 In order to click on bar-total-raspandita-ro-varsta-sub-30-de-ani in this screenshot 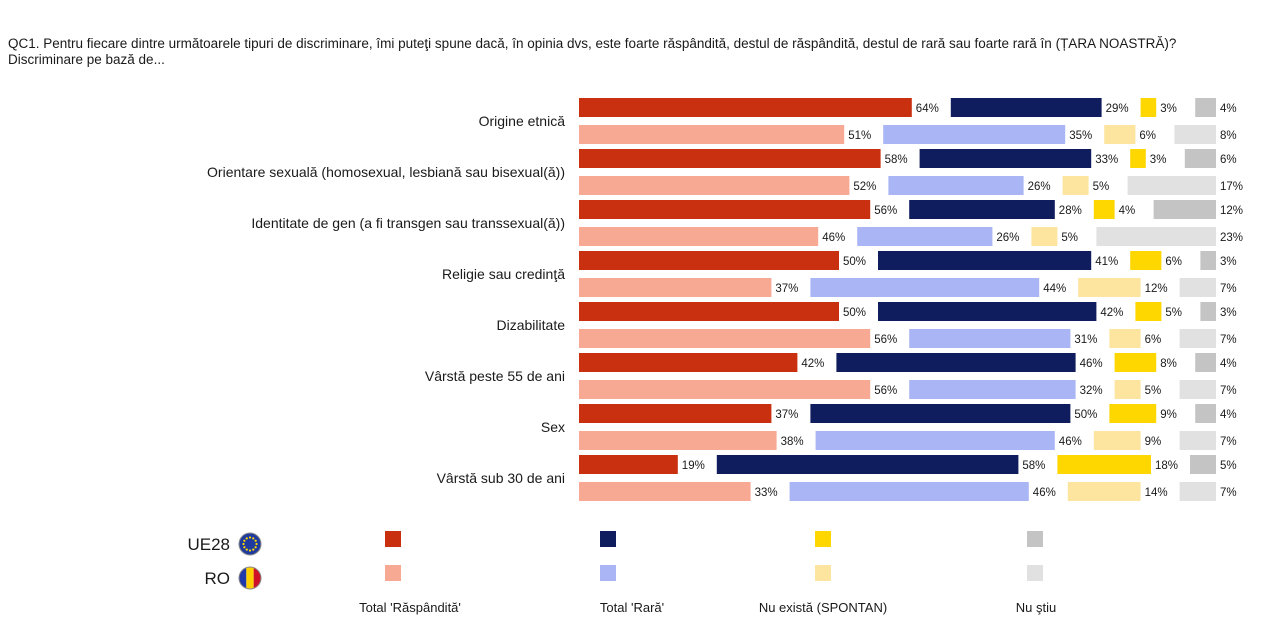, I will do `click(665, 491)`.